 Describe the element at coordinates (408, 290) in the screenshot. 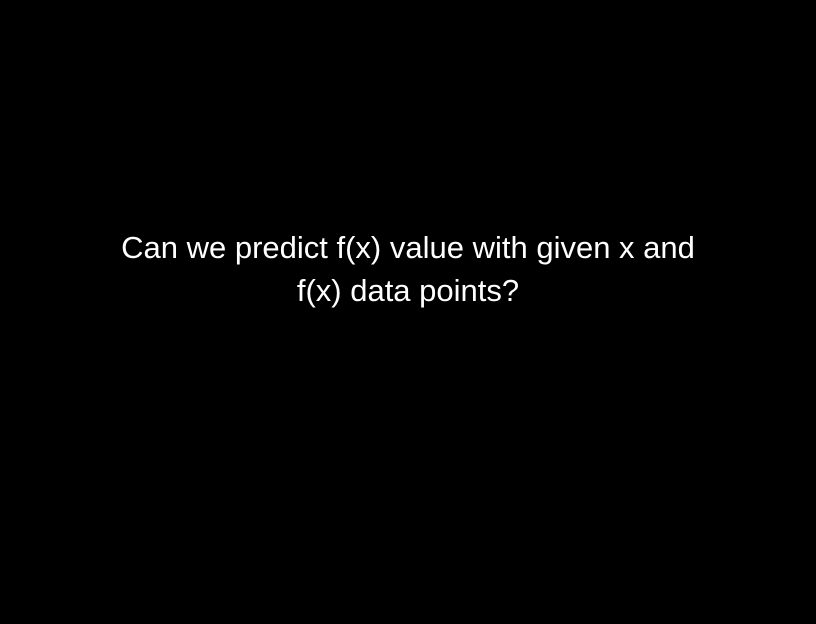

I see `slide-text-line-2: f(x) data points?` at that location.